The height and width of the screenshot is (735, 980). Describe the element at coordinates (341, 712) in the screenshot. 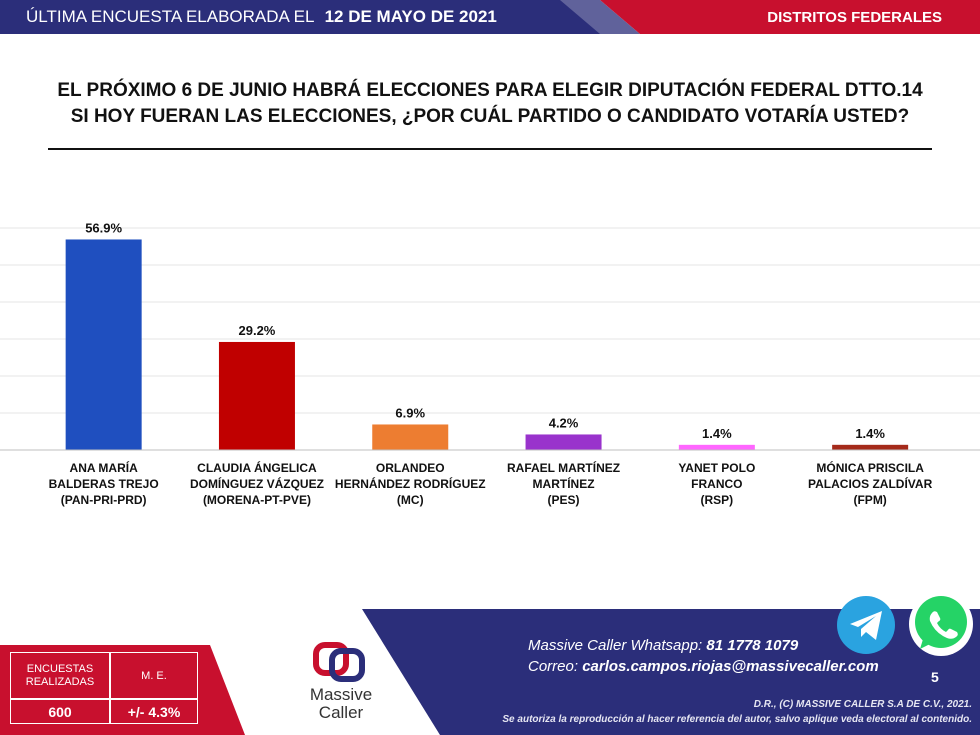

I see `logo-word-caller: Caller` at that location.